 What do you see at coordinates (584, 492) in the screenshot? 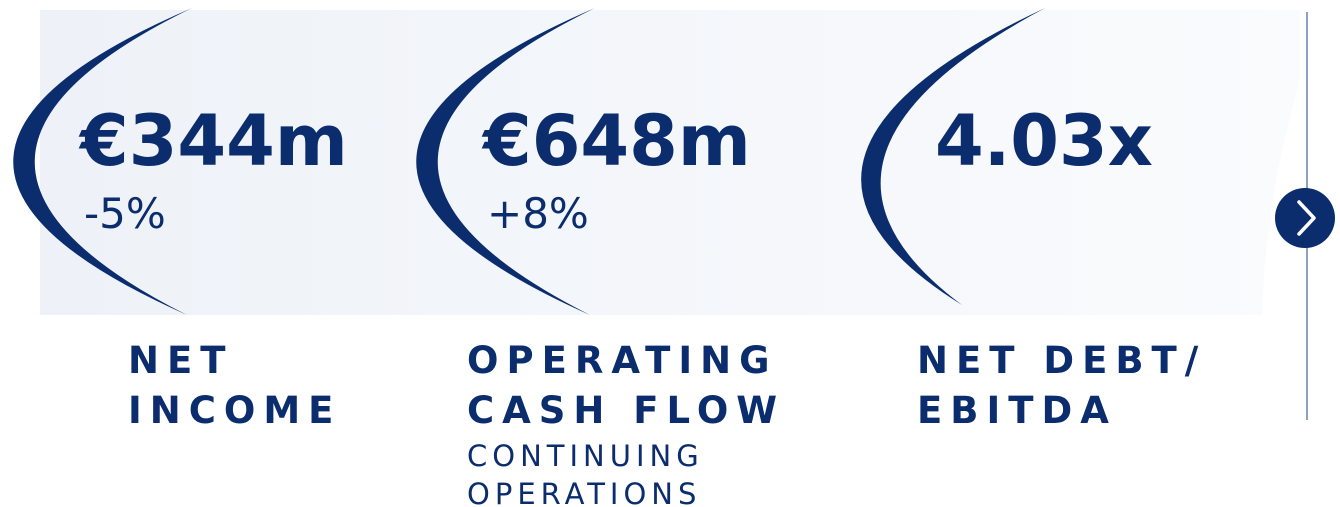
I see `kpi-sublabel: OPERATIONS` at bounding box center [584, 492].